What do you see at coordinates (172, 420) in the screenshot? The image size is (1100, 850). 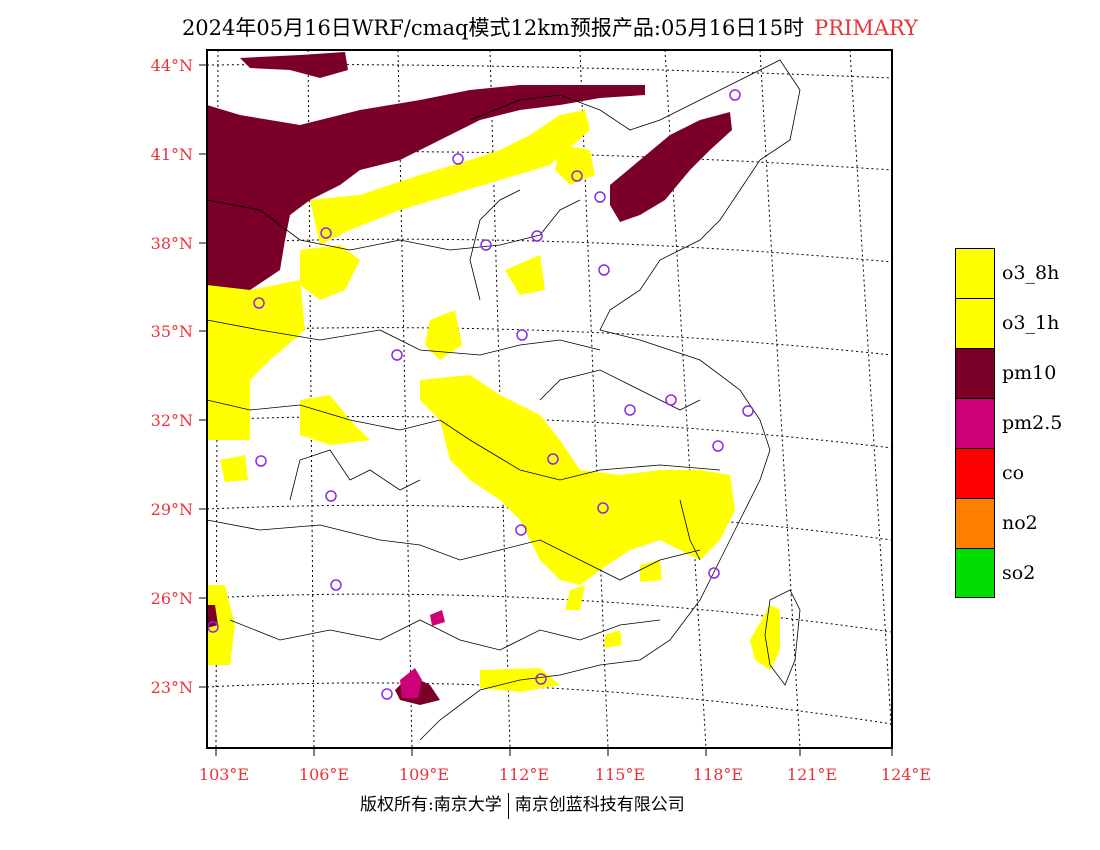 I see `lat-label: 32°N` at bounding box center [172, 420].